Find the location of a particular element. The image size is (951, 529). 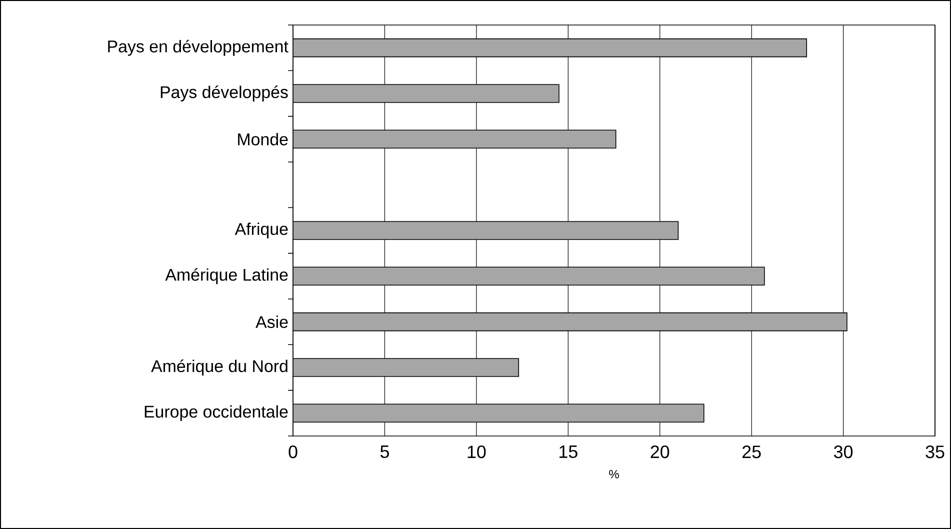

x-tick-label: 10 is located at coordinates (477, 452).